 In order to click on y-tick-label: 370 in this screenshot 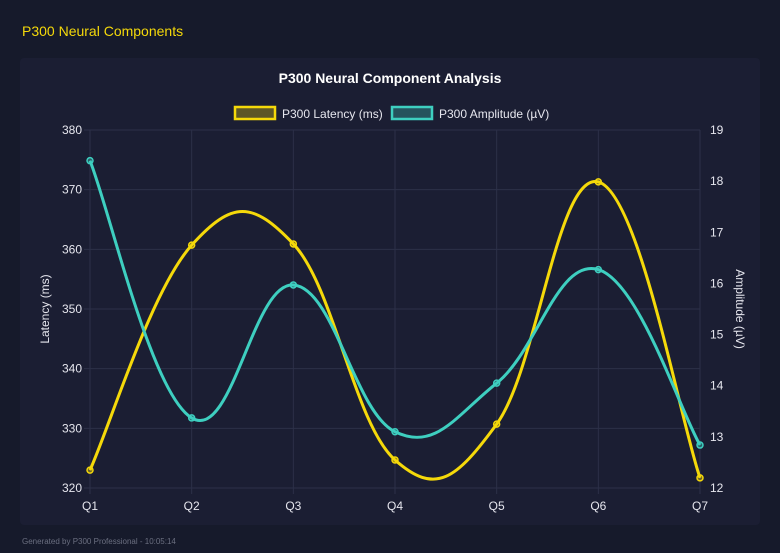, I will do `click(72, 190)`.